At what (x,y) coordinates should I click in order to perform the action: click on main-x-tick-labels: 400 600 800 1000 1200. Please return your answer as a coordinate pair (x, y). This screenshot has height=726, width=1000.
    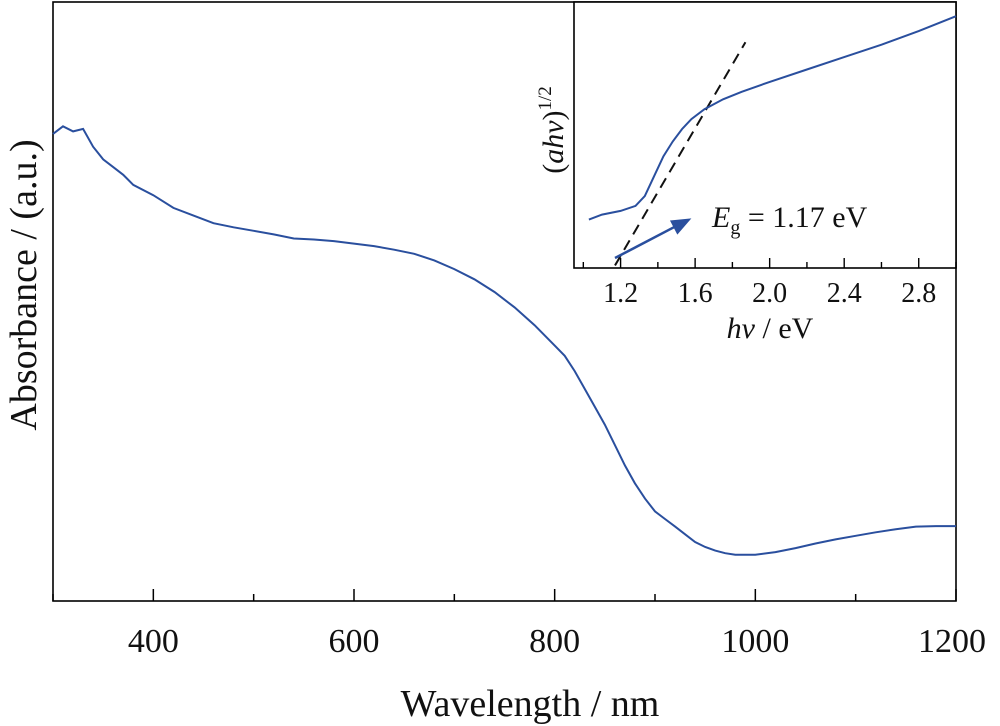
    Looking at the image, I should click on (557, 641).